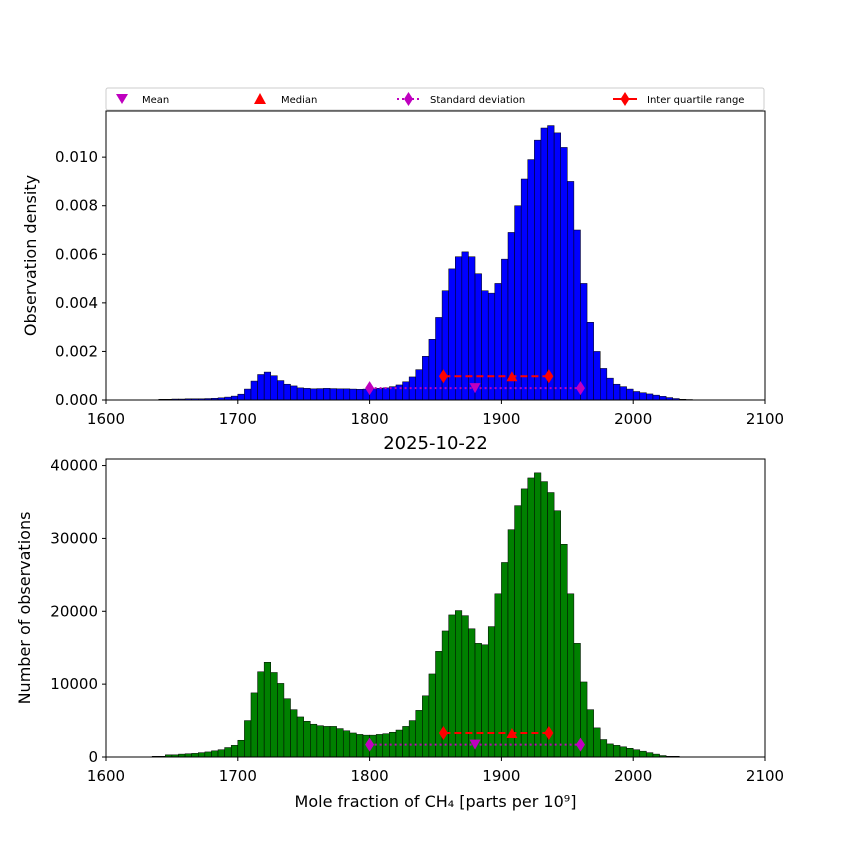 The image size is (850, 850). Describe the element at coordinates (512, 376) in the screenshot. I see `density-median-marker` at that location.